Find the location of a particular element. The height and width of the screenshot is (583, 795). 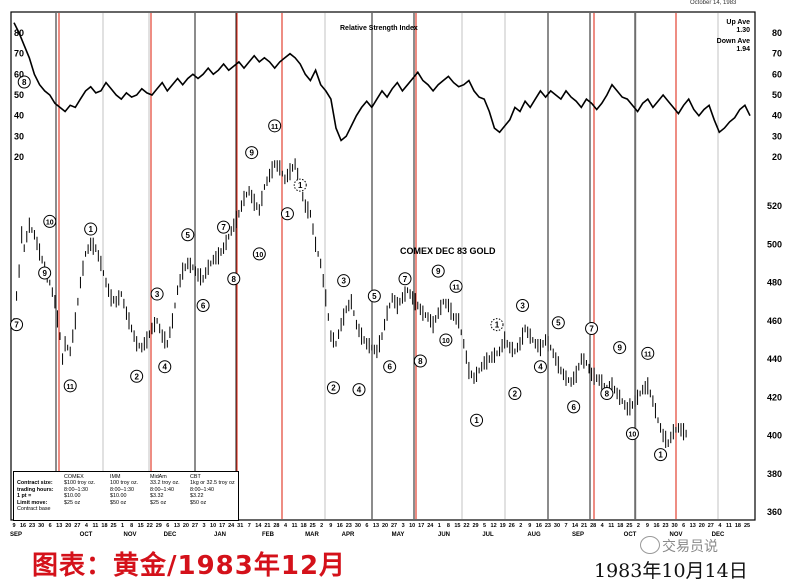

caption-title: 图表：黄金/1983年12月 is located at coordinates (189, 566).